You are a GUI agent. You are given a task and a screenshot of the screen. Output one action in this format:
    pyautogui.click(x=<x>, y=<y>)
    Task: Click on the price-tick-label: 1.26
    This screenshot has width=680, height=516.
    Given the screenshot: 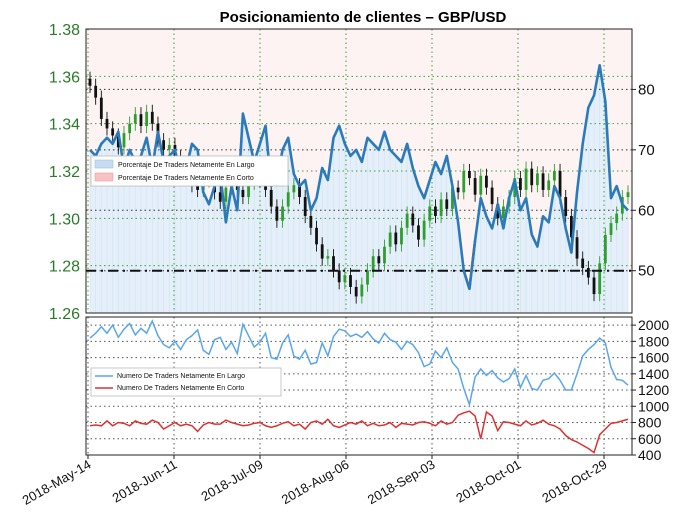 What is the action you would take?
    pyautogui.click(x=64, y=314)
    